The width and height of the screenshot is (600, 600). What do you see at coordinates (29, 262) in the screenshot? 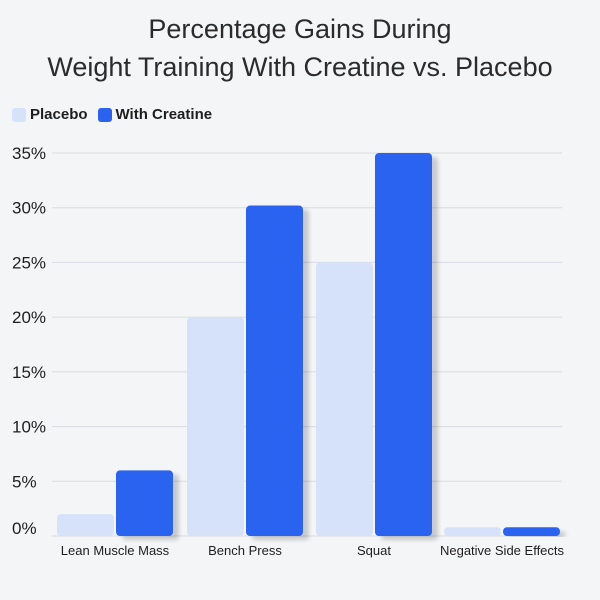
I see `y-tick-label: 25%` at bounding box center [29, 262].